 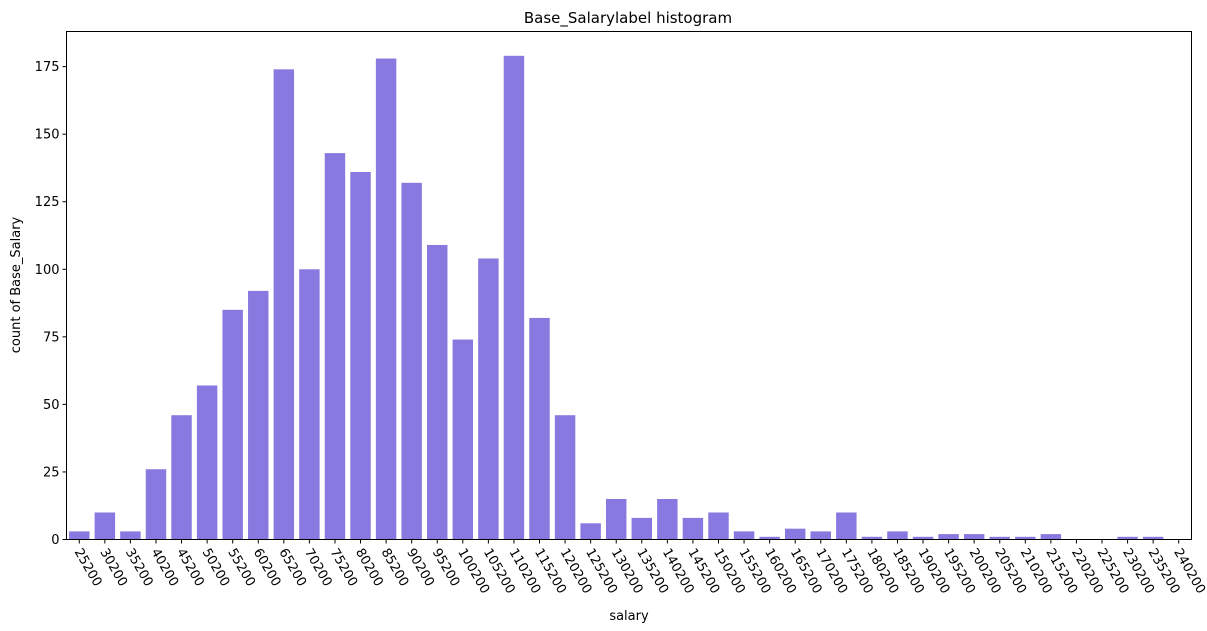 I want to click on x-axis-title: salary, so click(x=629, y=616).